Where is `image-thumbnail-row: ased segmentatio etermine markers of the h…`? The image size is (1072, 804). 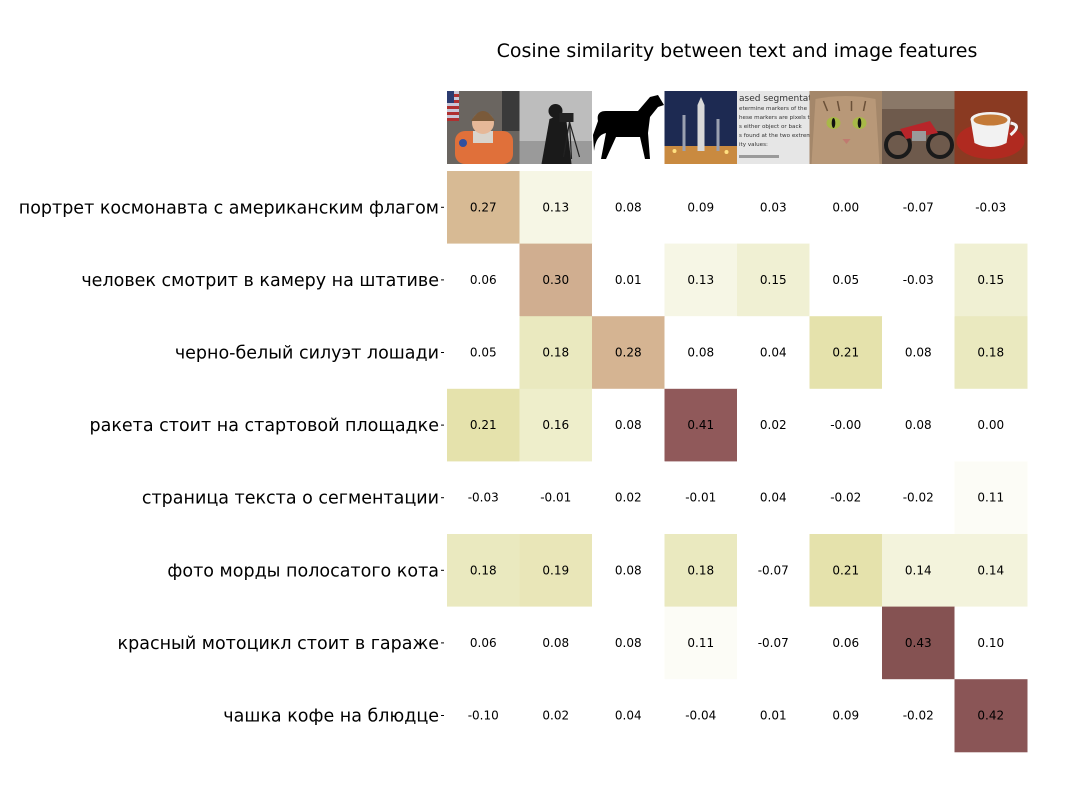 image-thumbnail-row: ased segmentatio etermine markers of the h… is located at coordinates (737, 127).